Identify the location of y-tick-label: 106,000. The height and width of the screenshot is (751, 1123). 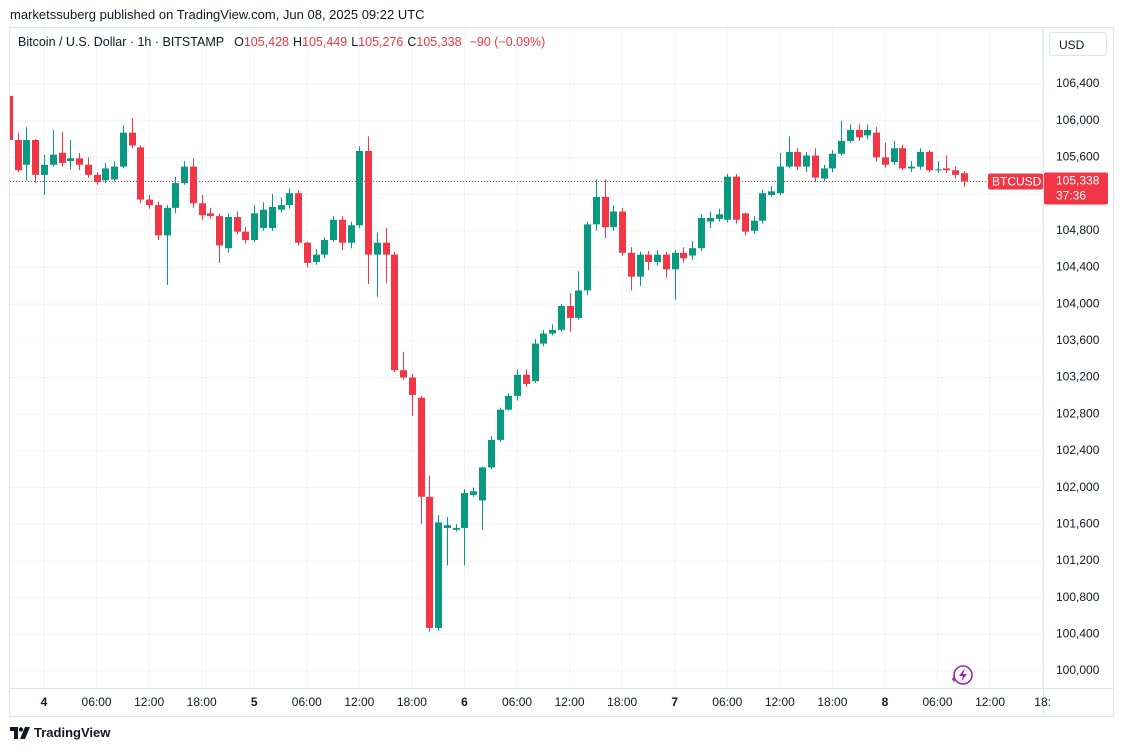
(1078, 120).